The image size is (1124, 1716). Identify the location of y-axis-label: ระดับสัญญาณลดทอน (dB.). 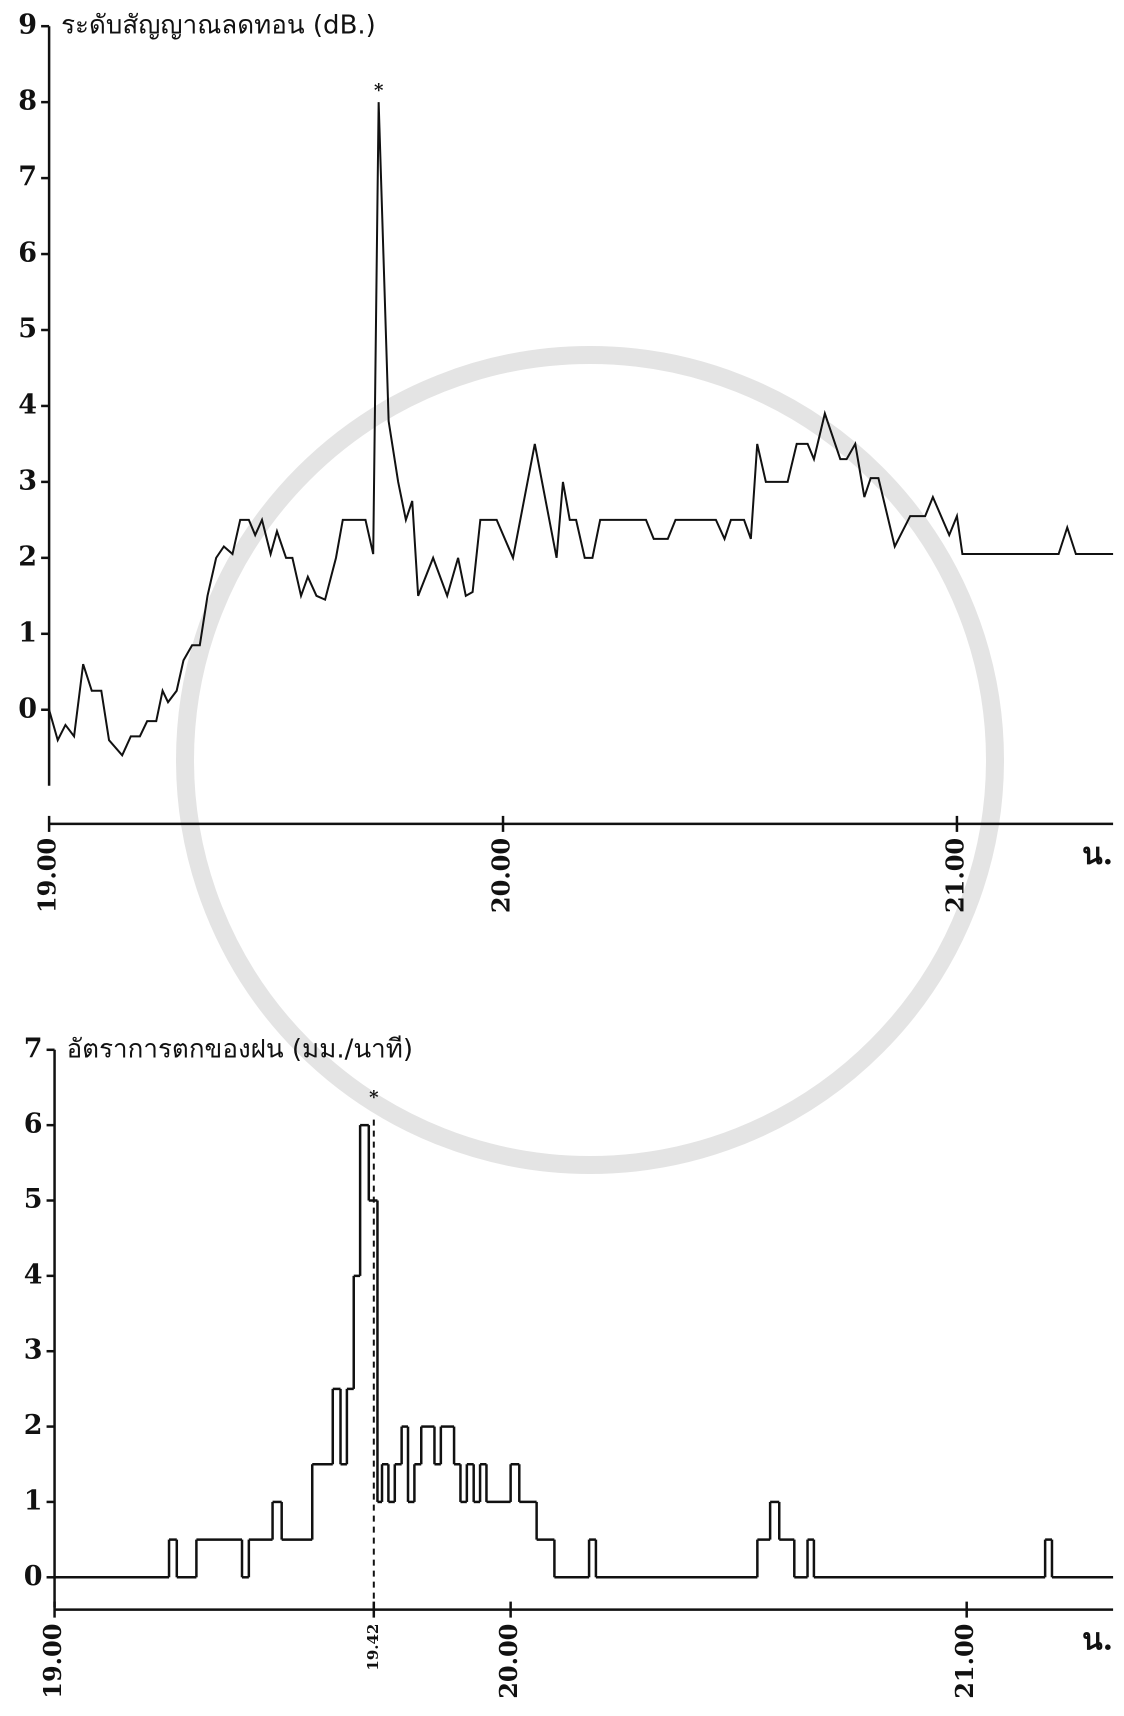
(218, 26).